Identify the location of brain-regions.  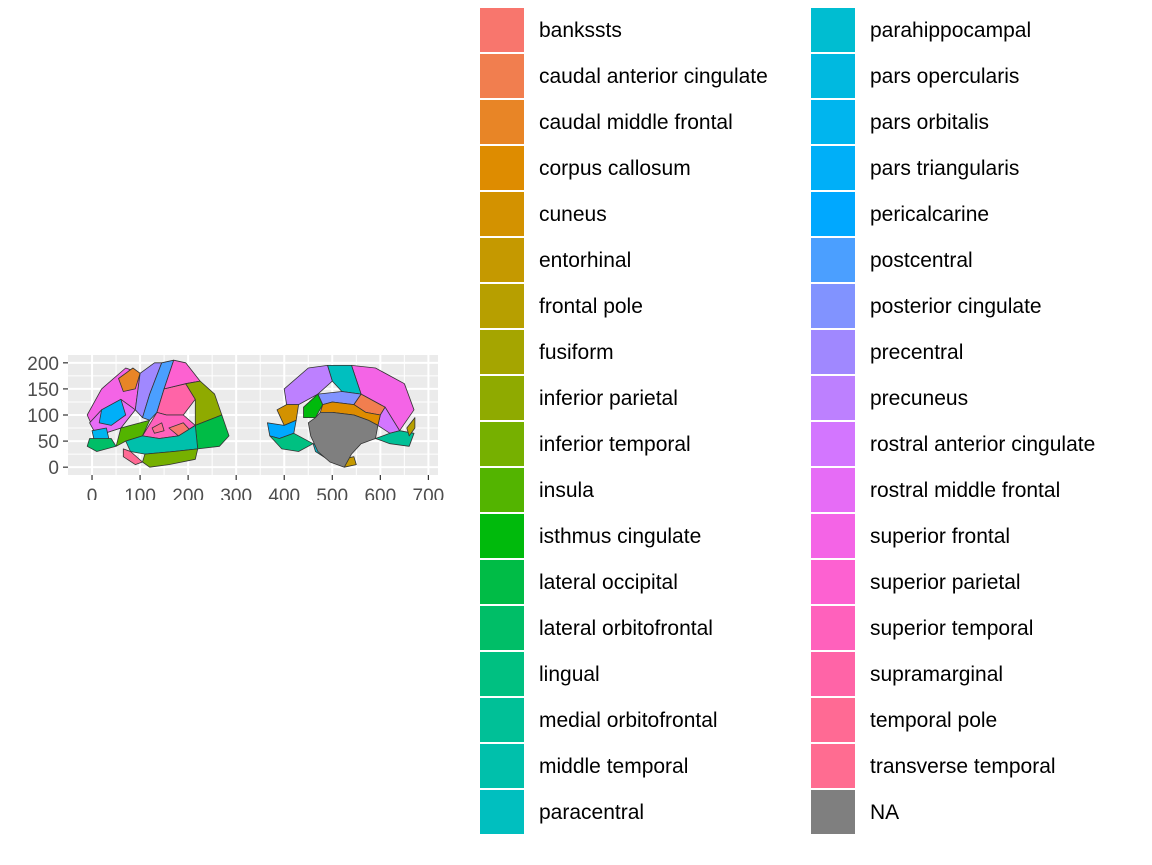
(251, 413).